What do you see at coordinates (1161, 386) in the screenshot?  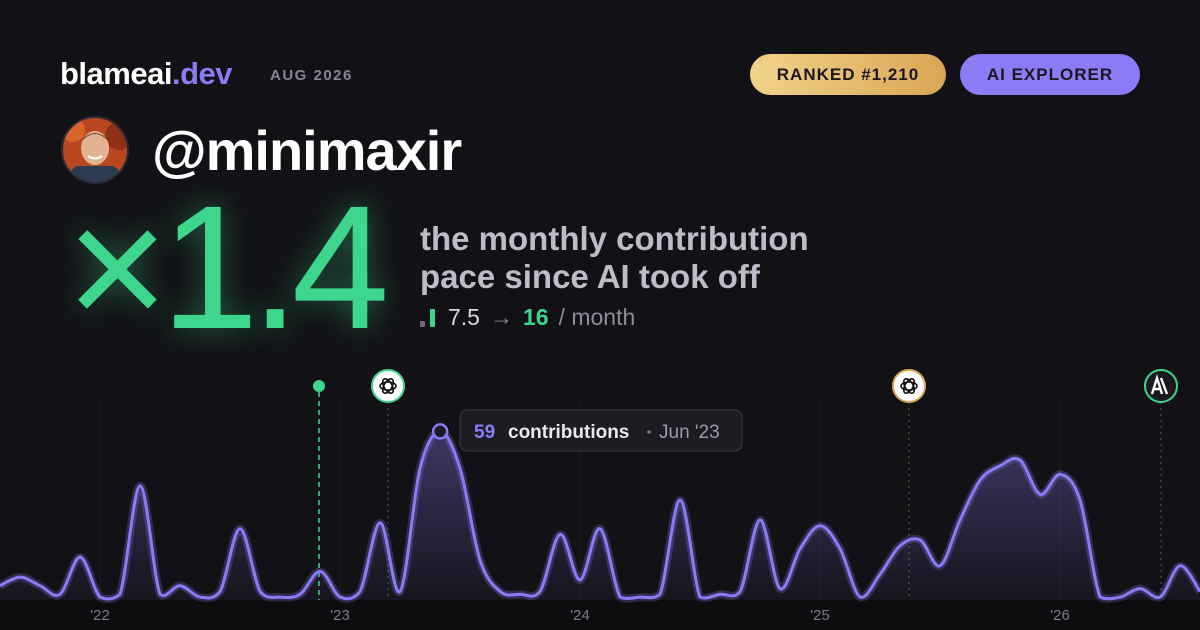 I see `anthropic-icon` at bounding box center [1161, 386].